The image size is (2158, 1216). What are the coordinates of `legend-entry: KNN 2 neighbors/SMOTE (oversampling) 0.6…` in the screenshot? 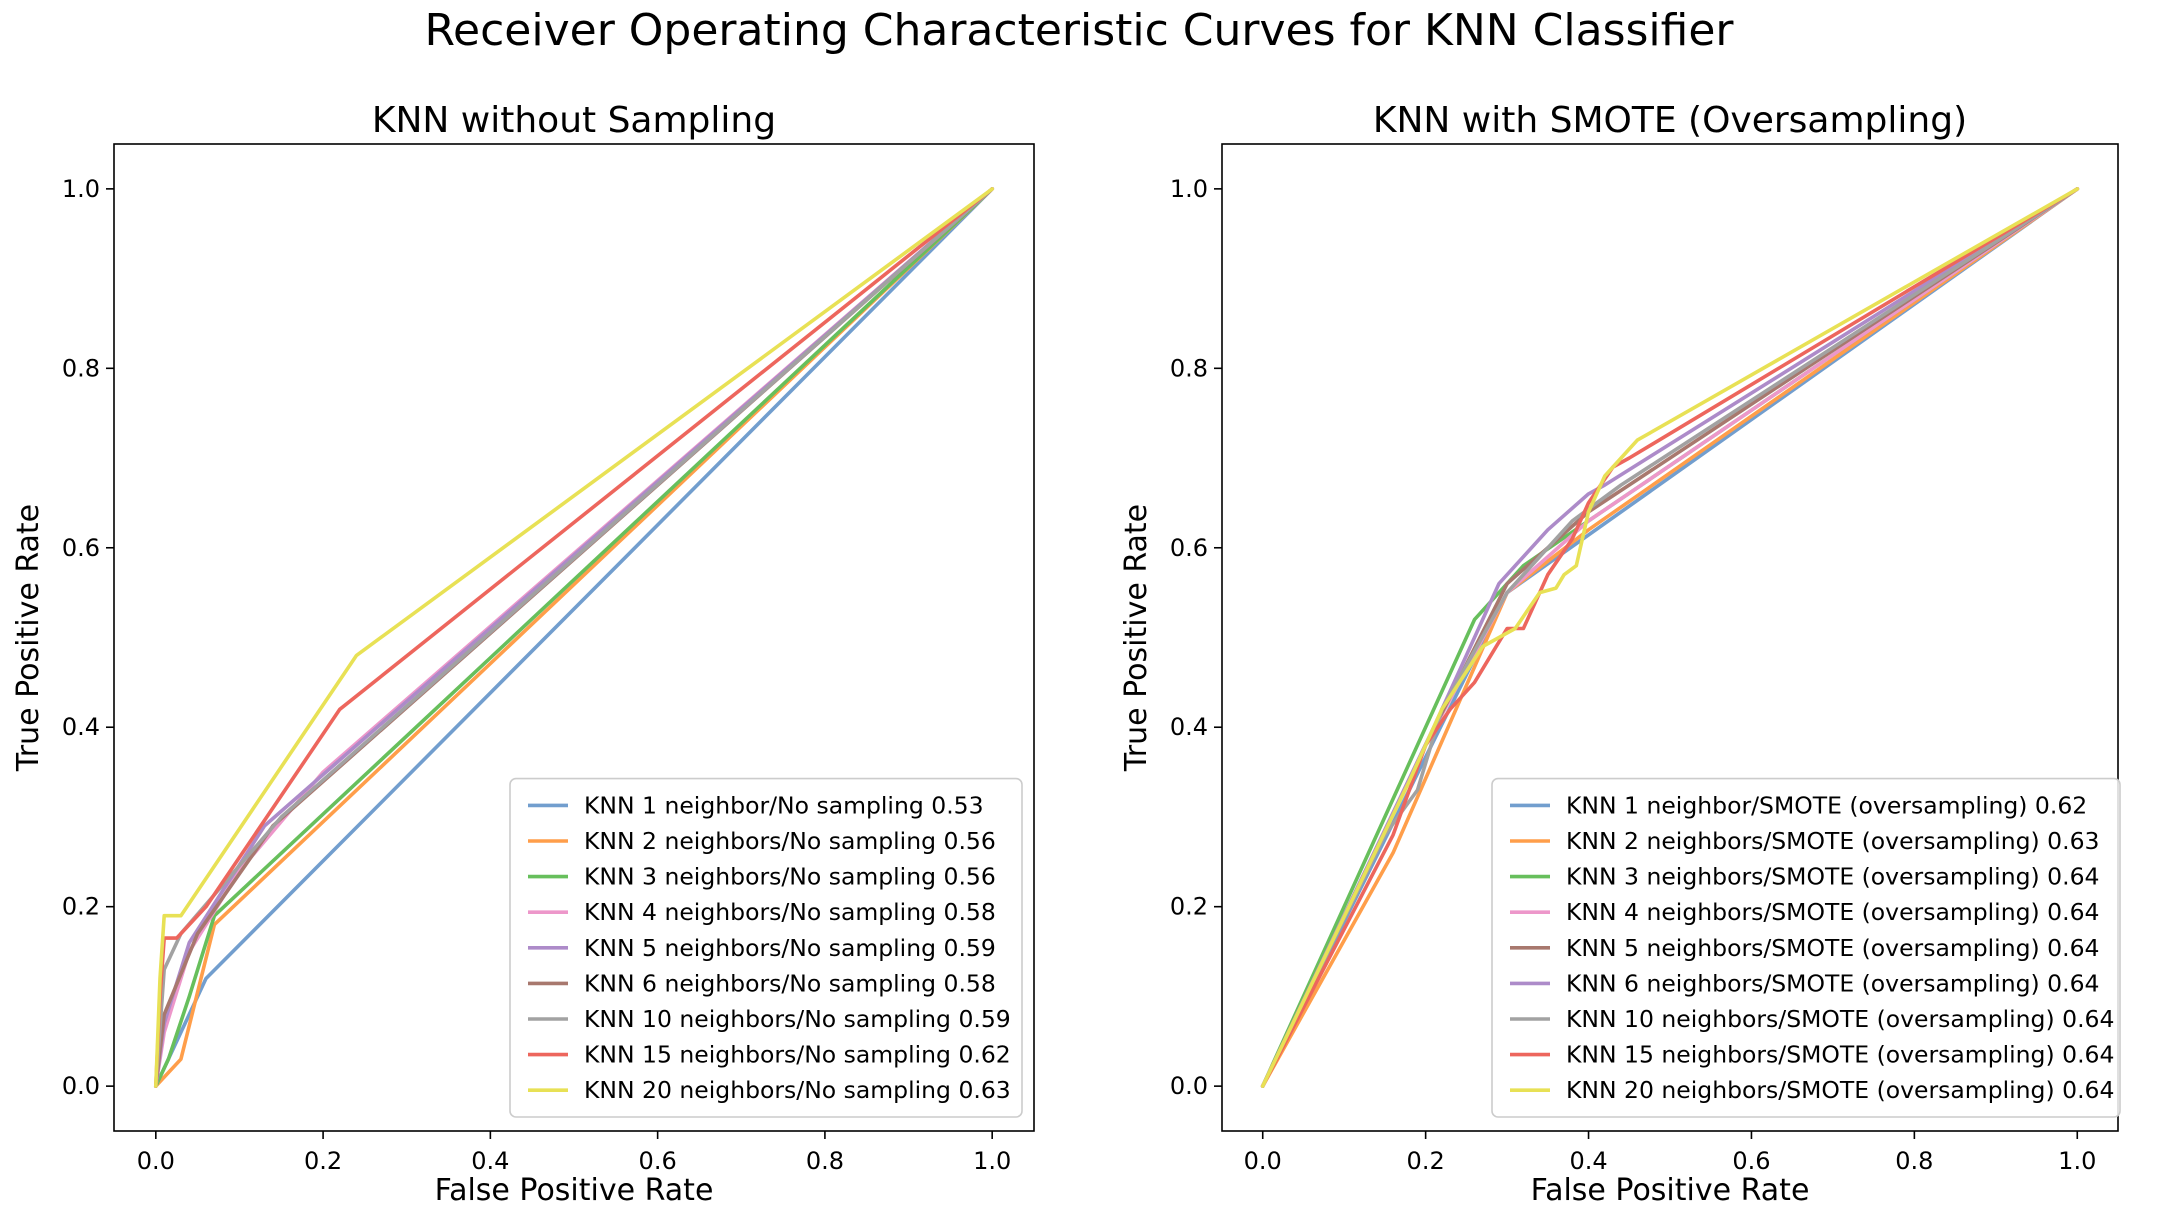 It's located at (1833, 841).